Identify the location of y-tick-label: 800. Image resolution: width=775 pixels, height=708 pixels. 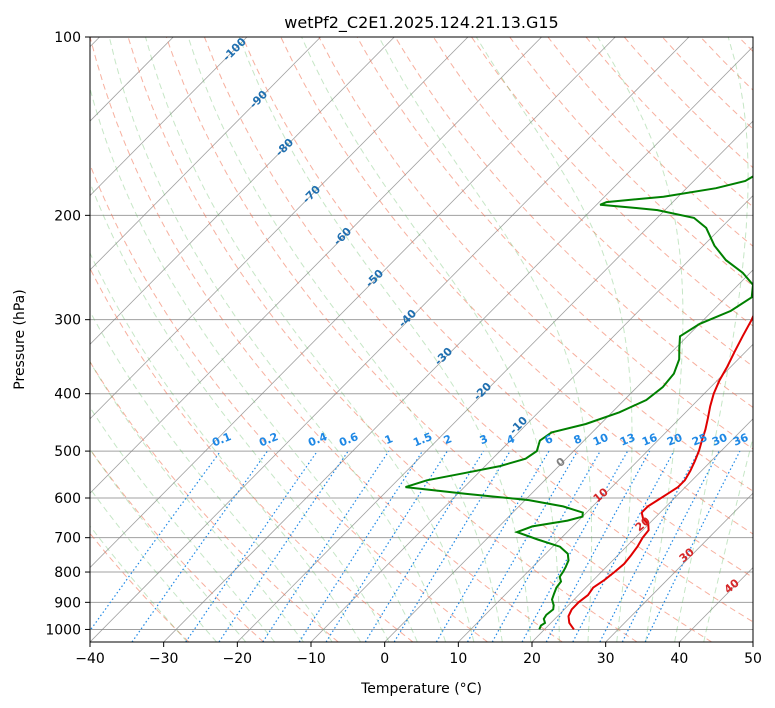
(67, 573).